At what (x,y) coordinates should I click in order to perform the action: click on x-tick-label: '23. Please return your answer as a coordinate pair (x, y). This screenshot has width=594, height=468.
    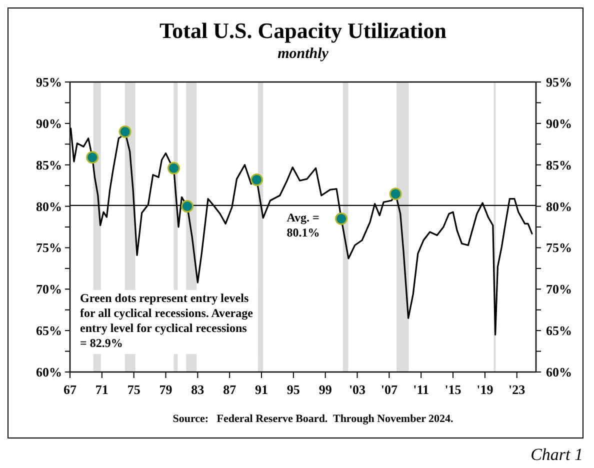
    Looking at the image, I should click on (517, 389).